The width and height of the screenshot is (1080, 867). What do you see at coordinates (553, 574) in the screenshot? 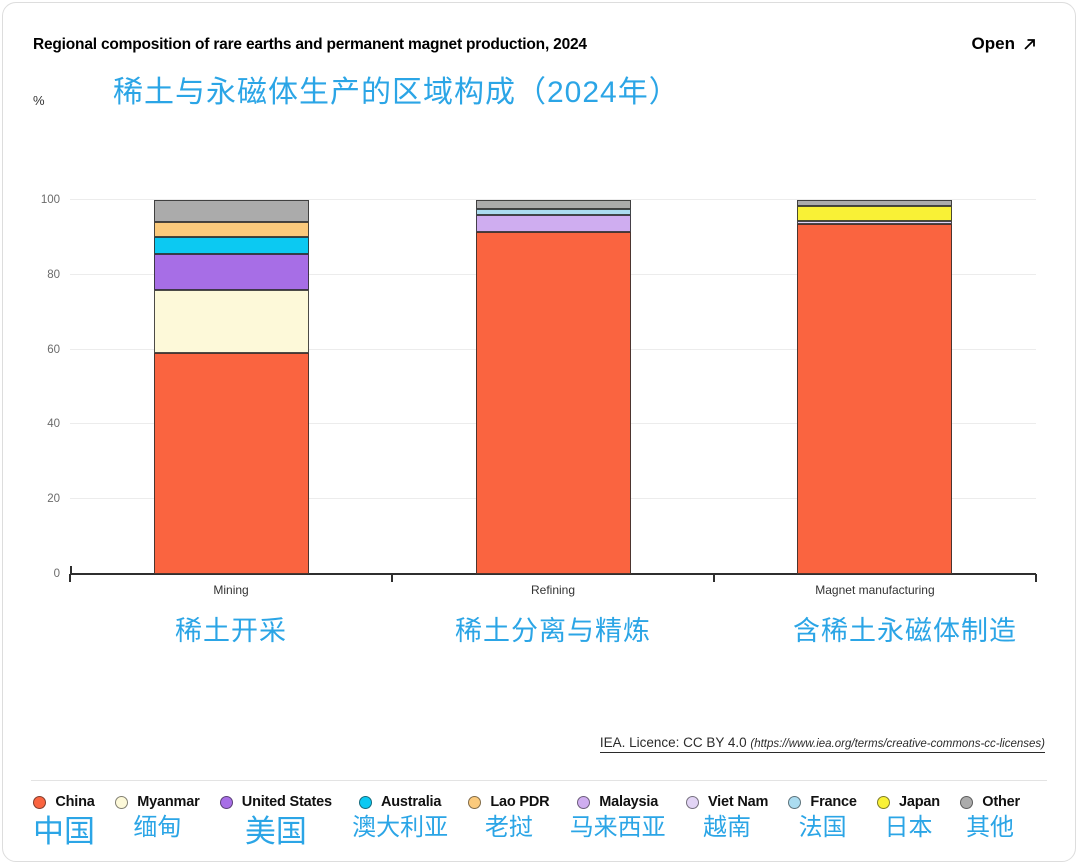
I see `x-axis-line` at bounding box center [553, 574].